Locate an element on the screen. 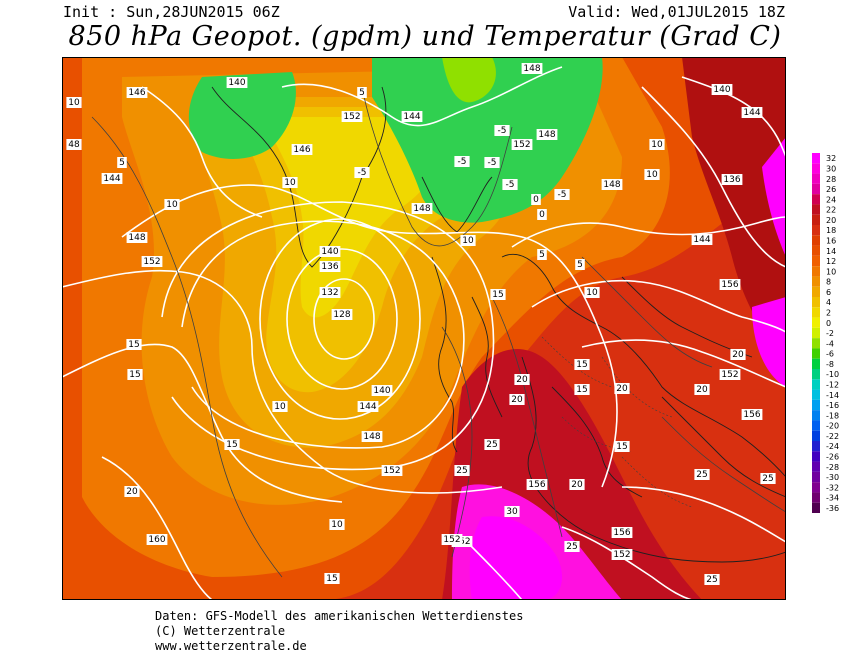 The width and height of the screenshot is (850, 657). footer-copyright: (C) Wetterzentrale is located at coordinates (220, 631).